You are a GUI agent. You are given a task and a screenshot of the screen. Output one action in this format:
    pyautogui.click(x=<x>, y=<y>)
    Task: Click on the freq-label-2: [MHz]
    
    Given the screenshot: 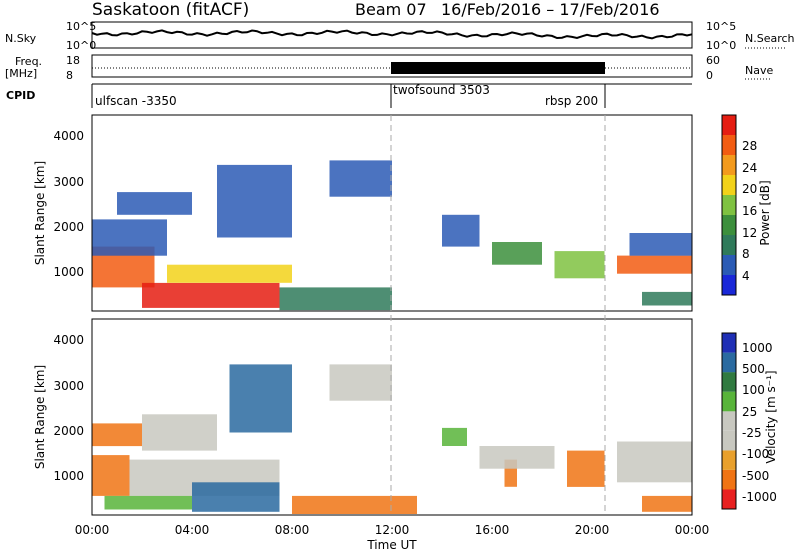 What is the action you would take?
    pyautogui.click(x=21, y=73)
    